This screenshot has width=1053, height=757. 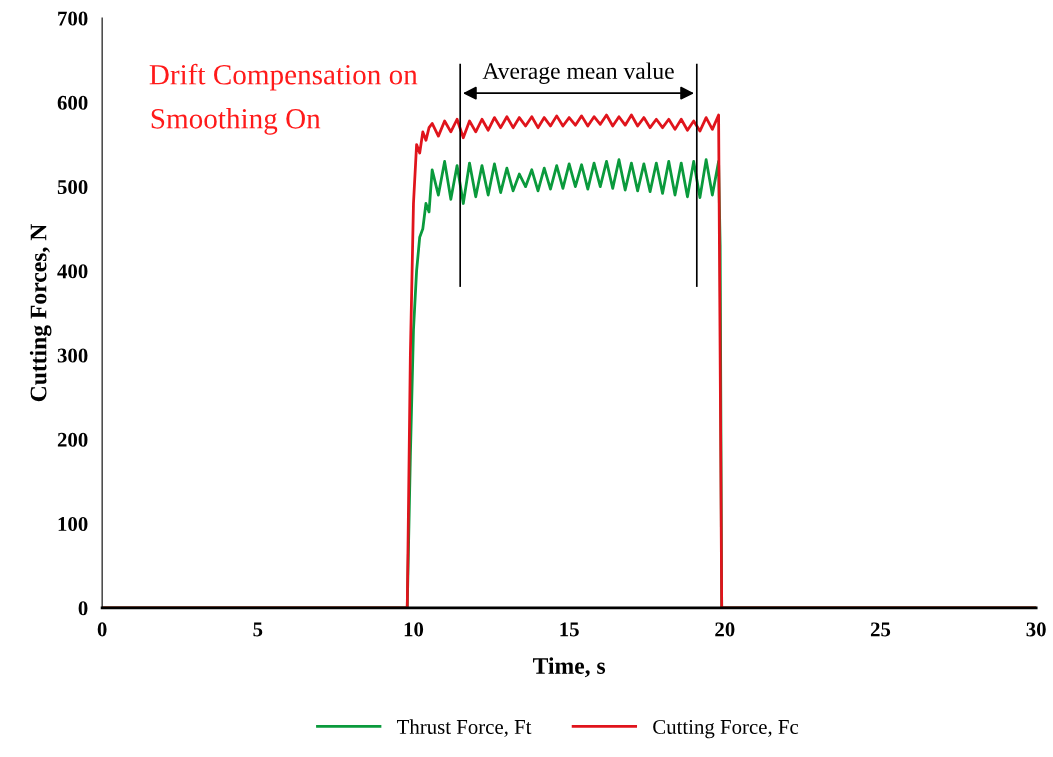 I want to click on x-tick-label: 15, so click(x=569, y=629).